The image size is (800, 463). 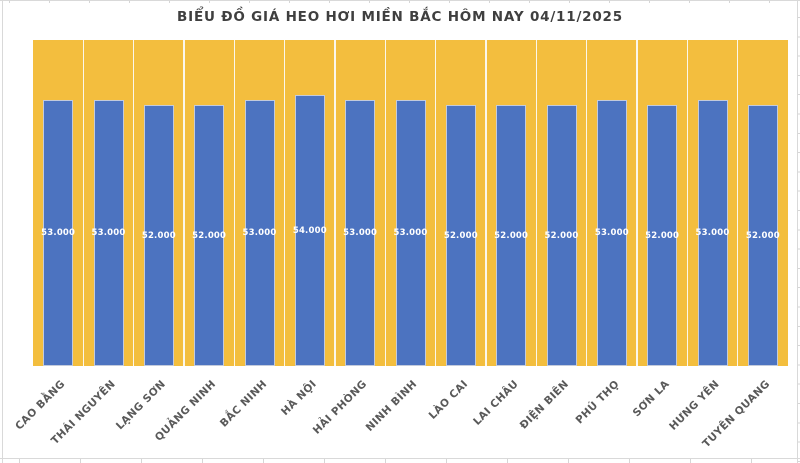 I want to click on category-label: HÀ NỘI, so click(x=299, y=398).